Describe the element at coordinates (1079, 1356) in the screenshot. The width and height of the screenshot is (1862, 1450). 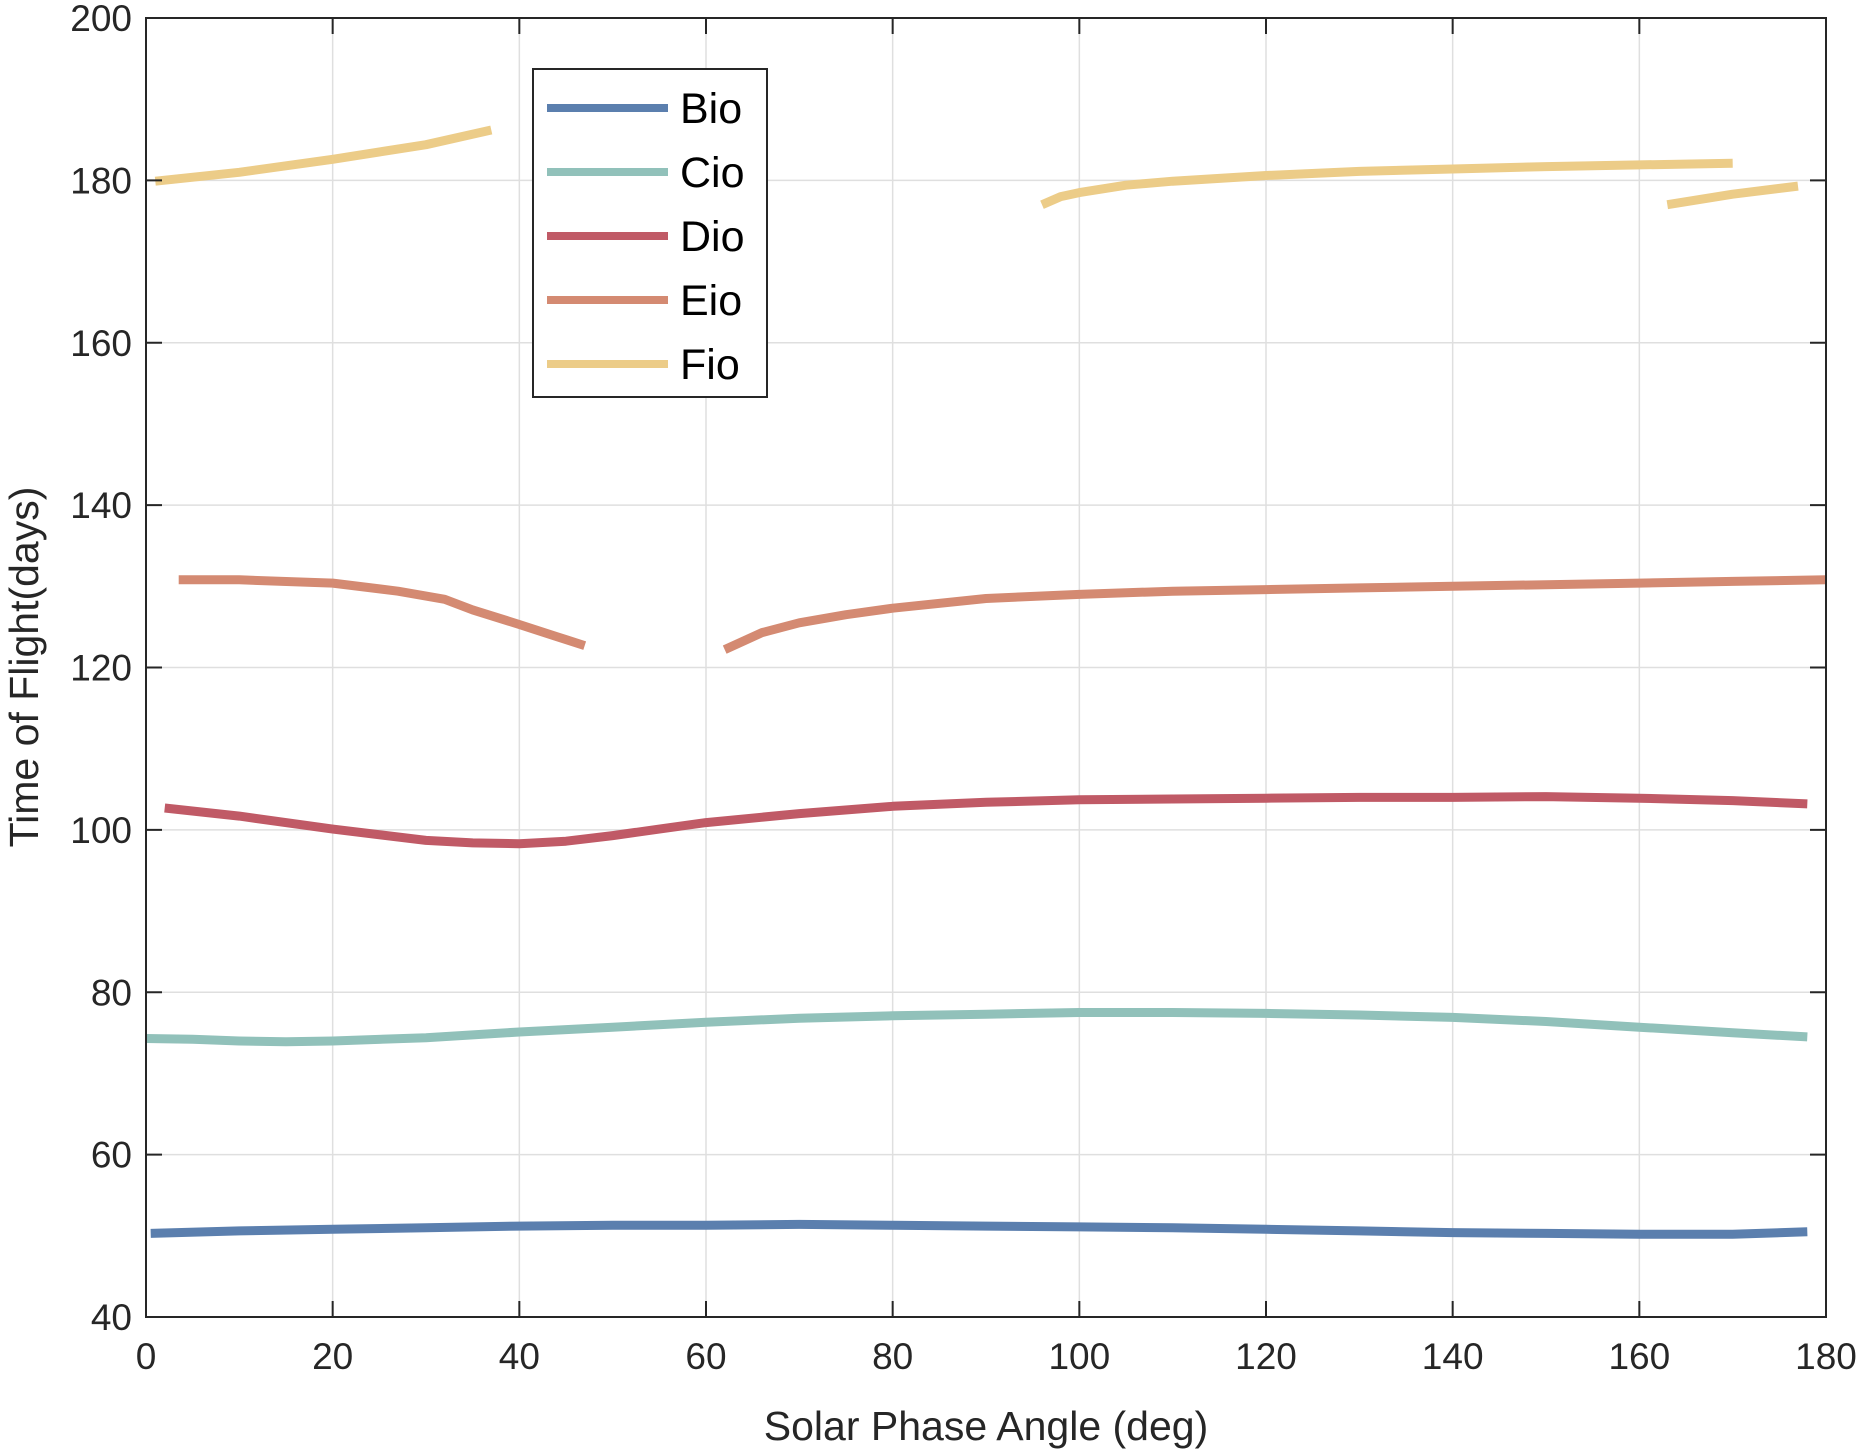
I see `x-tick-label: 100` at that location.